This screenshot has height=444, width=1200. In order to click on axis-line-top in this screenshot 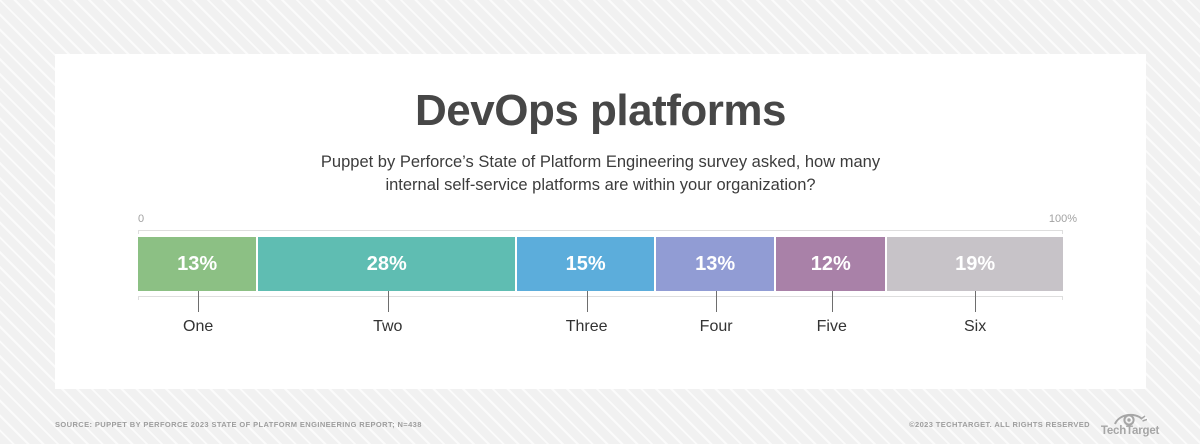, I will do `click(600, 232)`.